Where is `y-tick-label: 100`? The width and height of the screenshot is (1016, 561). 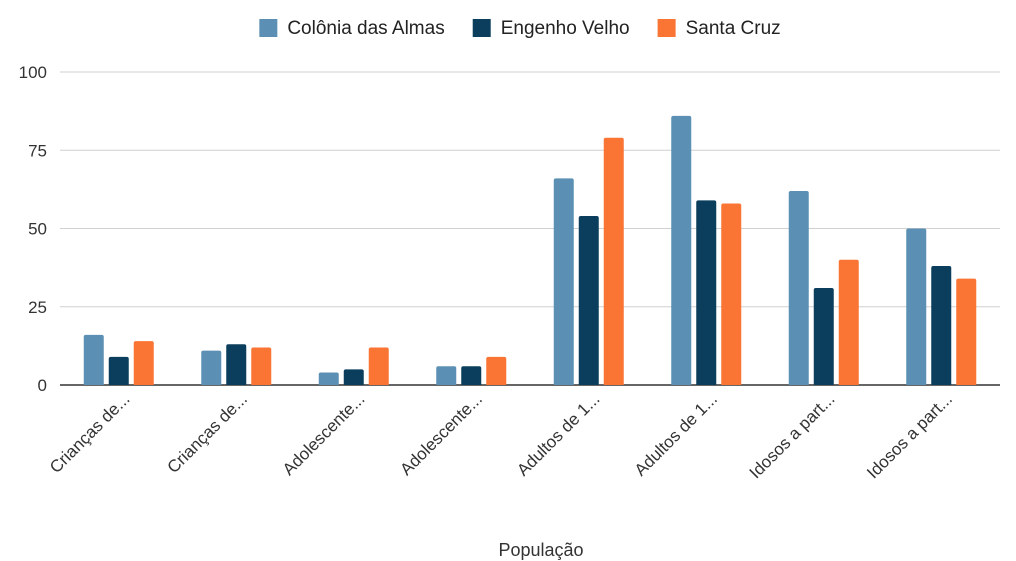
y-tick-label: 100 is located at coordinates (33, 72).